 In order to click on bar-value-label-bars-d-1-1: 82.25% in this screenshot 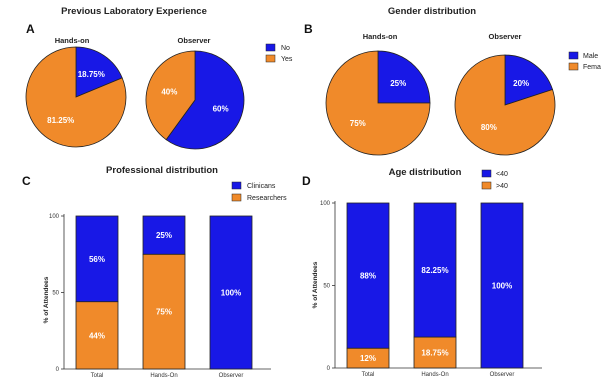, I will do `click(434, 270)`.